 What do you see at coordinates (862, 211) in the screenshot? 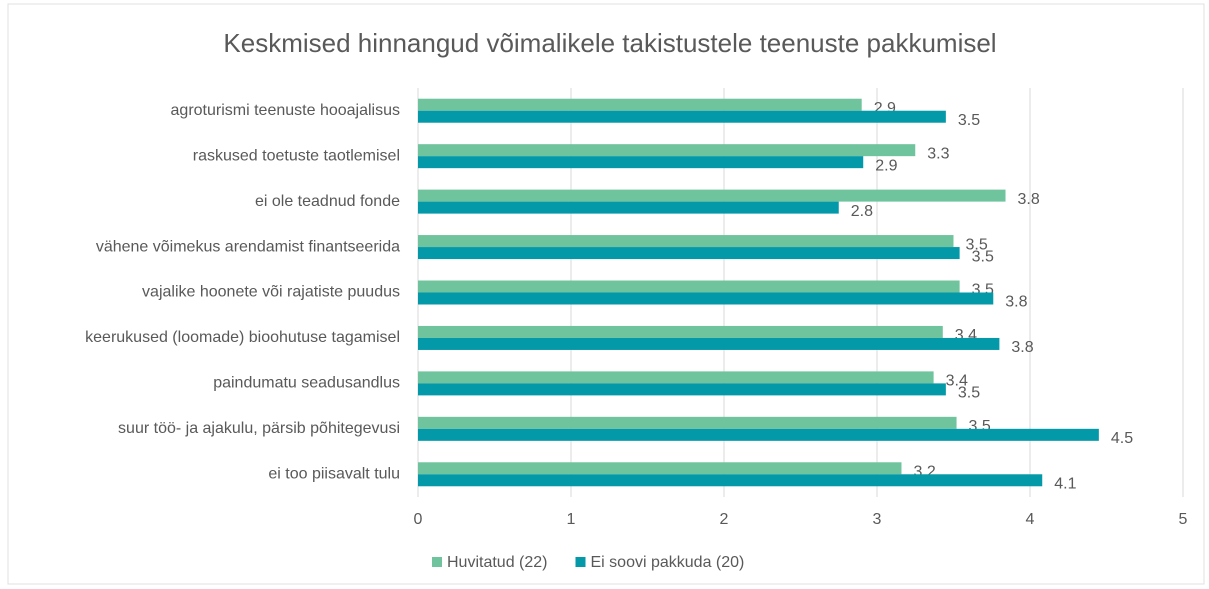
I see `data-label: 2.8` at bounding box center [862, 211].